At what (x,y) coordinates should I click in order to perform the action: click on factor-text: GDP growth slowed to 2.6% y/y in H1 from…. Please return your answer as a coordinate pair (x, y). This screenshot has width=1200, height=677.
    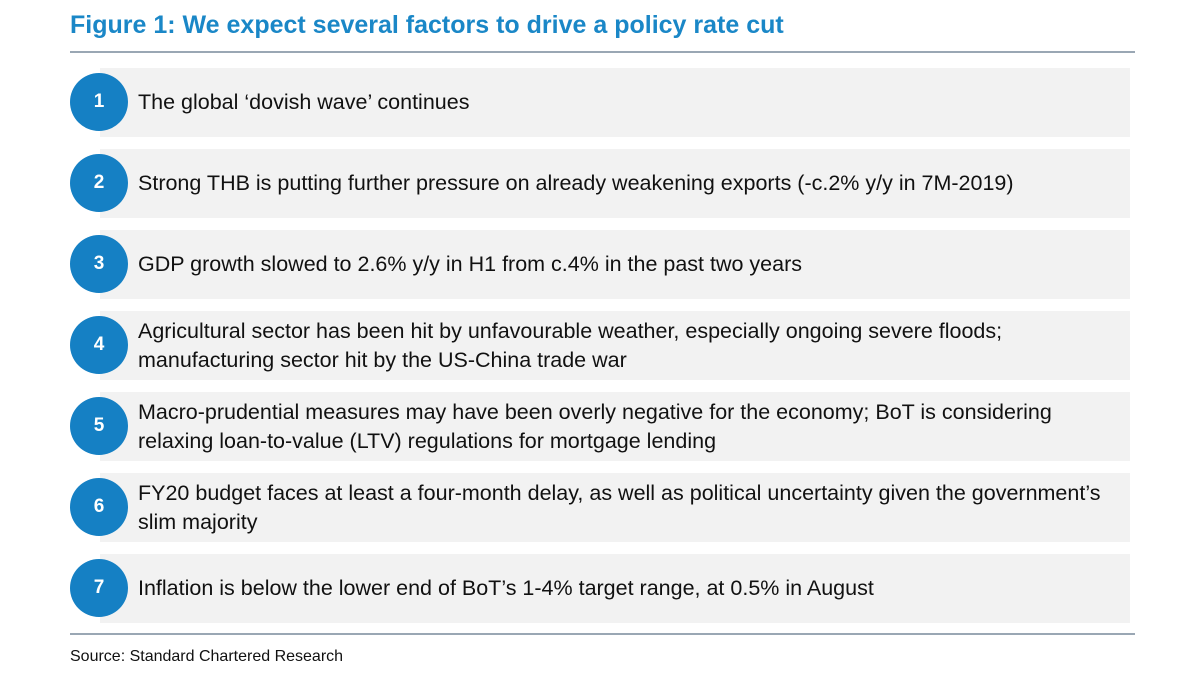
    Looking at the image, I should click on (470, 264).